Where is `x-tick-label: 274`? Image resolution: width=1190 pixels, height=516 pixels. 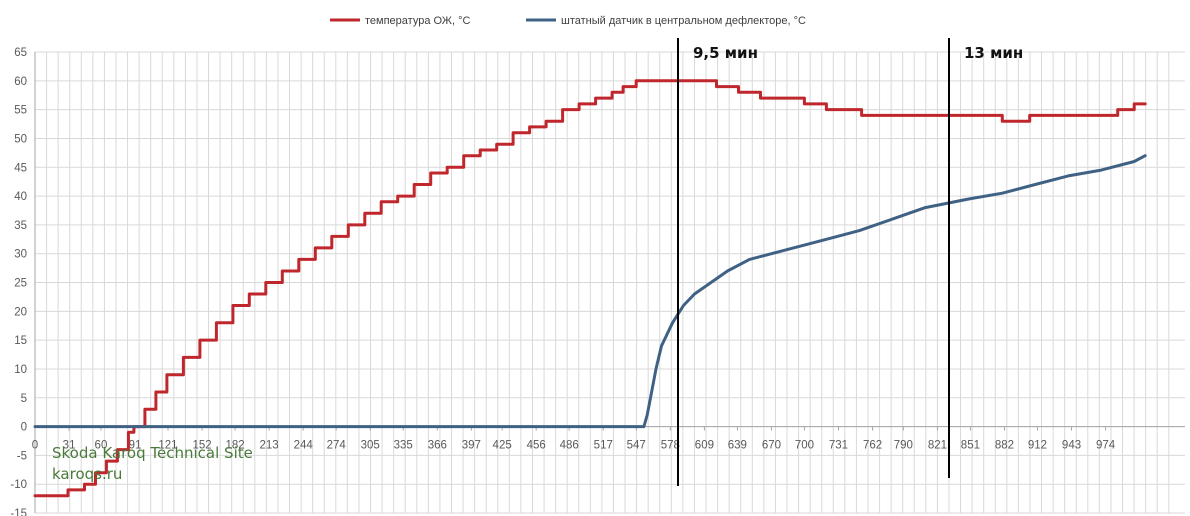 x-tick-label: 274 is located at coordinates (337, 446).